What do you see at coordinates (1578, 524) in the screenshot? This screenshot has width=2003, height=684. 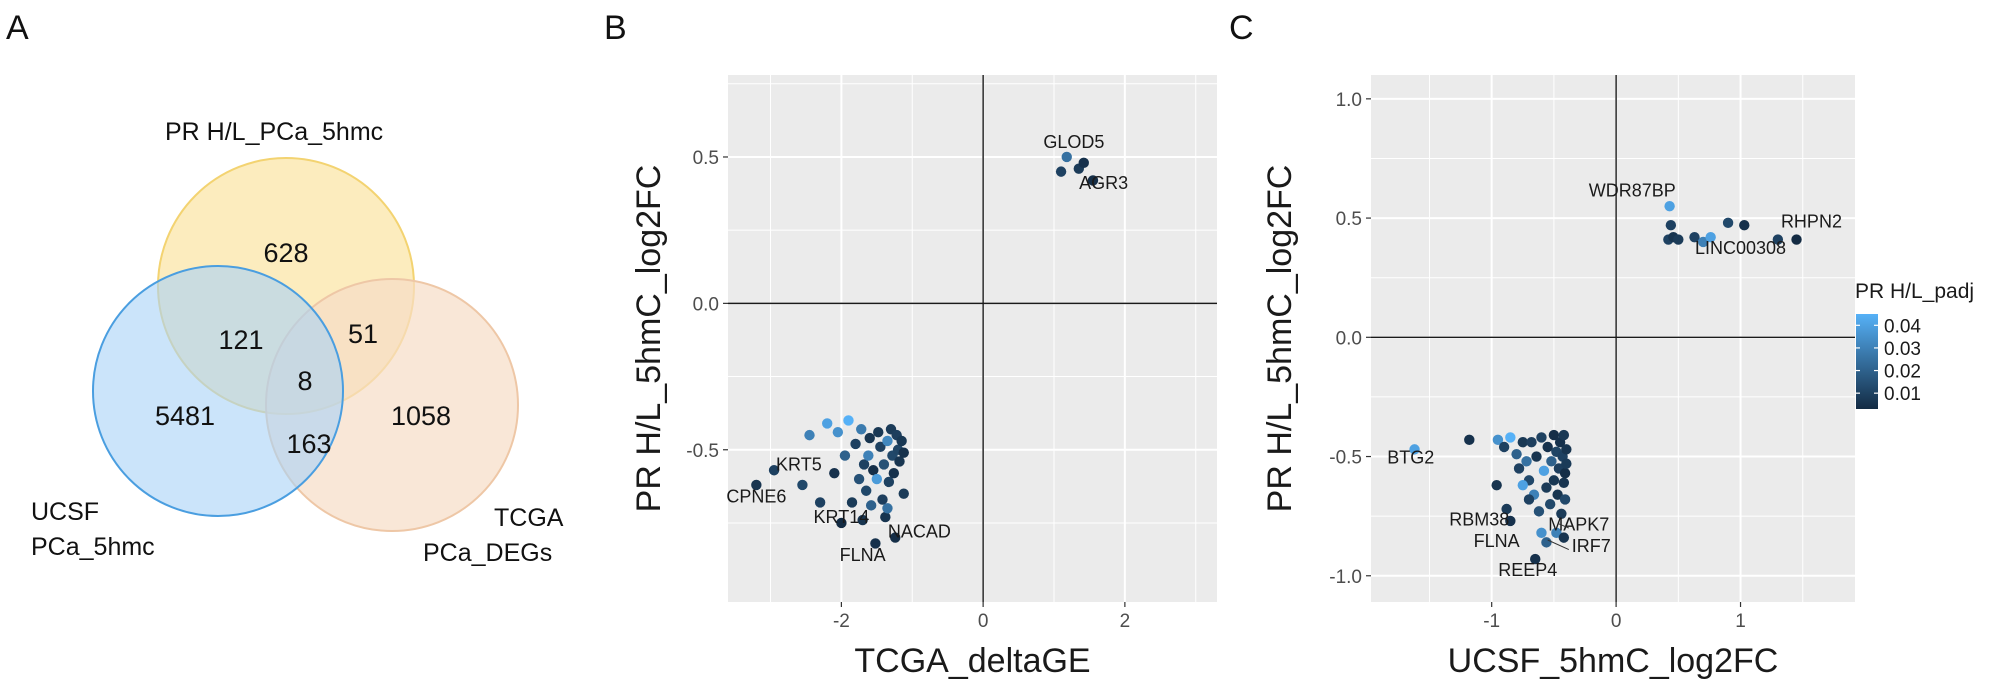 I see `gene-label: MAPK7` at bounding box center [1578, 524].